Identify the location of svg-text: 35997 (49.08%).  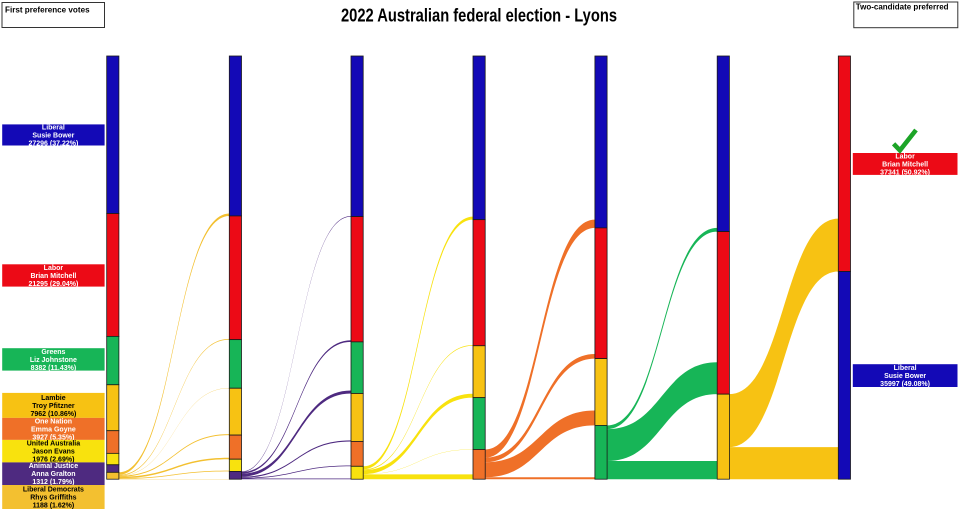
(905, 384).